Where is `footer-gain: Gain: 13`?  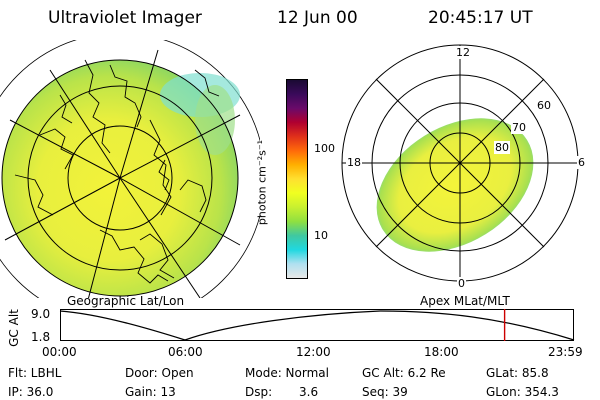 footer-gain: Gain: 13 is located at coordinates (150, 392).